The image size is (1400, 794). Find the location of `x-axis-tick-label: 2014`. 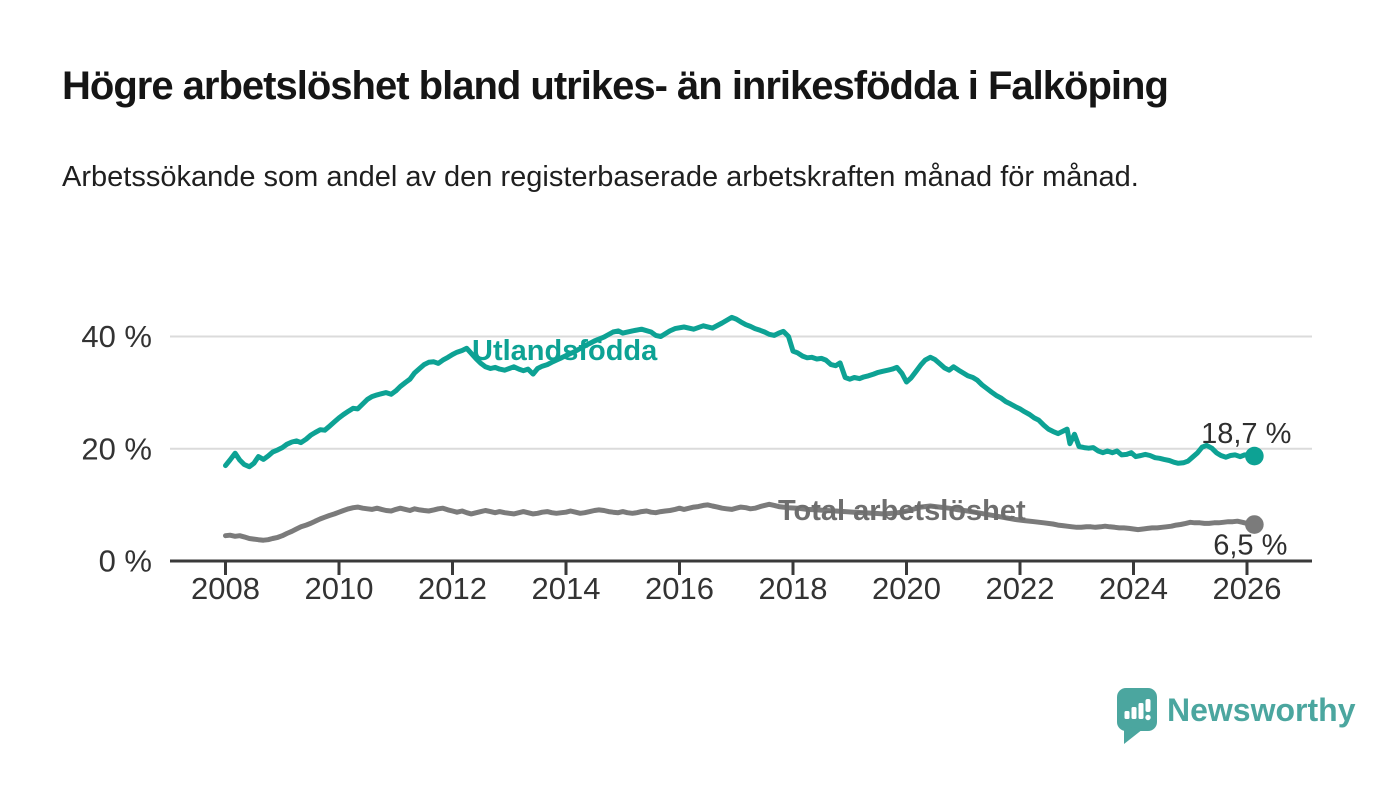

x-axis-tick-label: 2014 is located at coordinates (566, 588).